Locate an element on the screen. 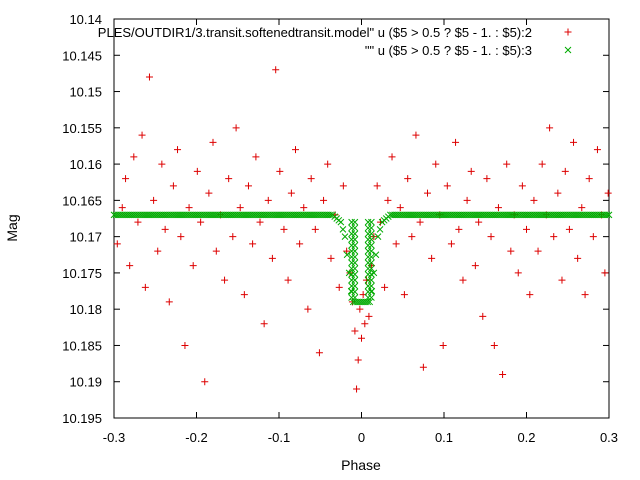  y-tick-label: 10.19 is located at coordinates (85, 382).